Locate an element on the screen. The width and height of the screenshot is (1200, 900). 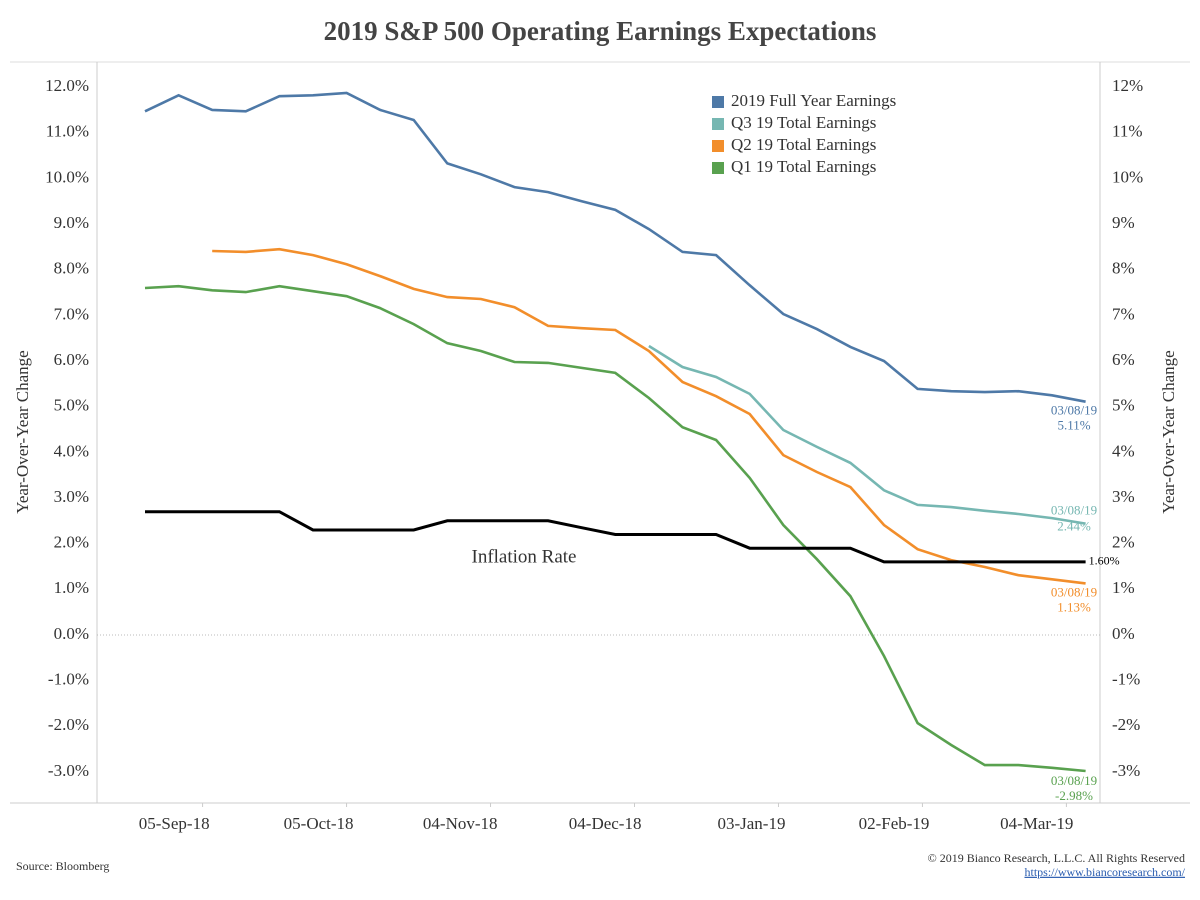
value-label: 1.60% is located at coordinates (1104, 561).